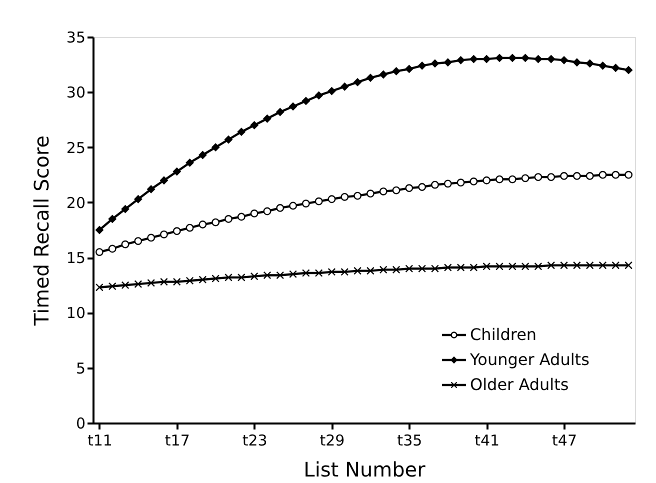 The image size is (656, 483). Describe the element at coordinates (81, 368) in the screenshot. I see `y-tick-label: 5` at that location.